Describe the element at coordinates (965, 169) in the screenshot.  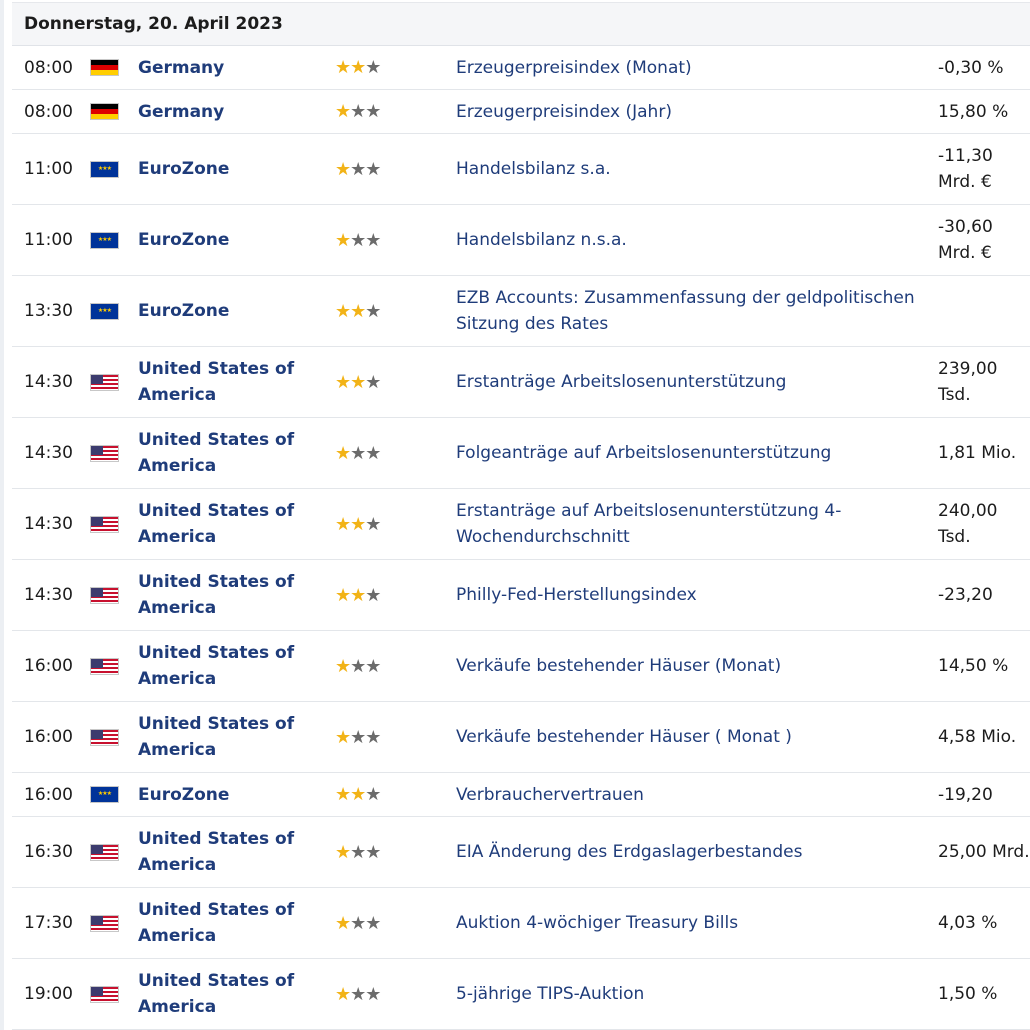
I see `event-value: -11,30 Mrd. €` at that location.